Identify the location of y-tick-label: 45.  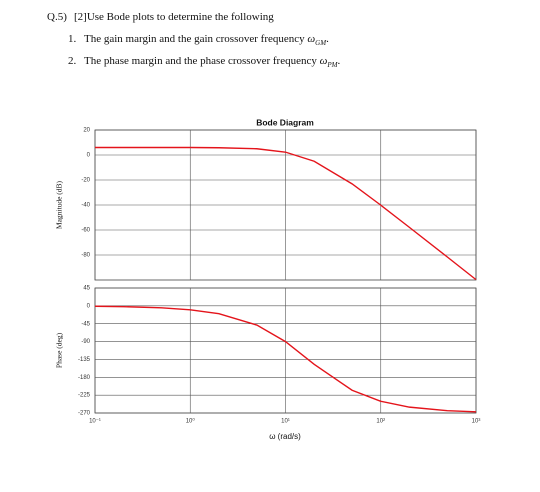
(86, 289).